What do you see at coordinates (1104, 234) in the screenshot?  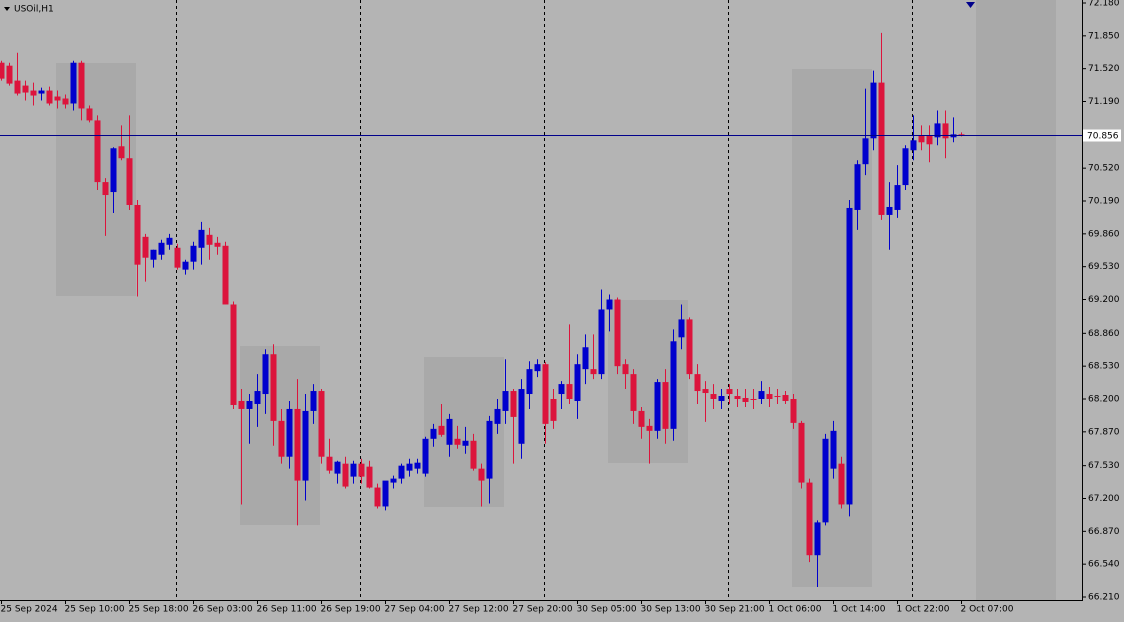 I see `y-tick-label: 69.860` at bounding box center [1104, 234].